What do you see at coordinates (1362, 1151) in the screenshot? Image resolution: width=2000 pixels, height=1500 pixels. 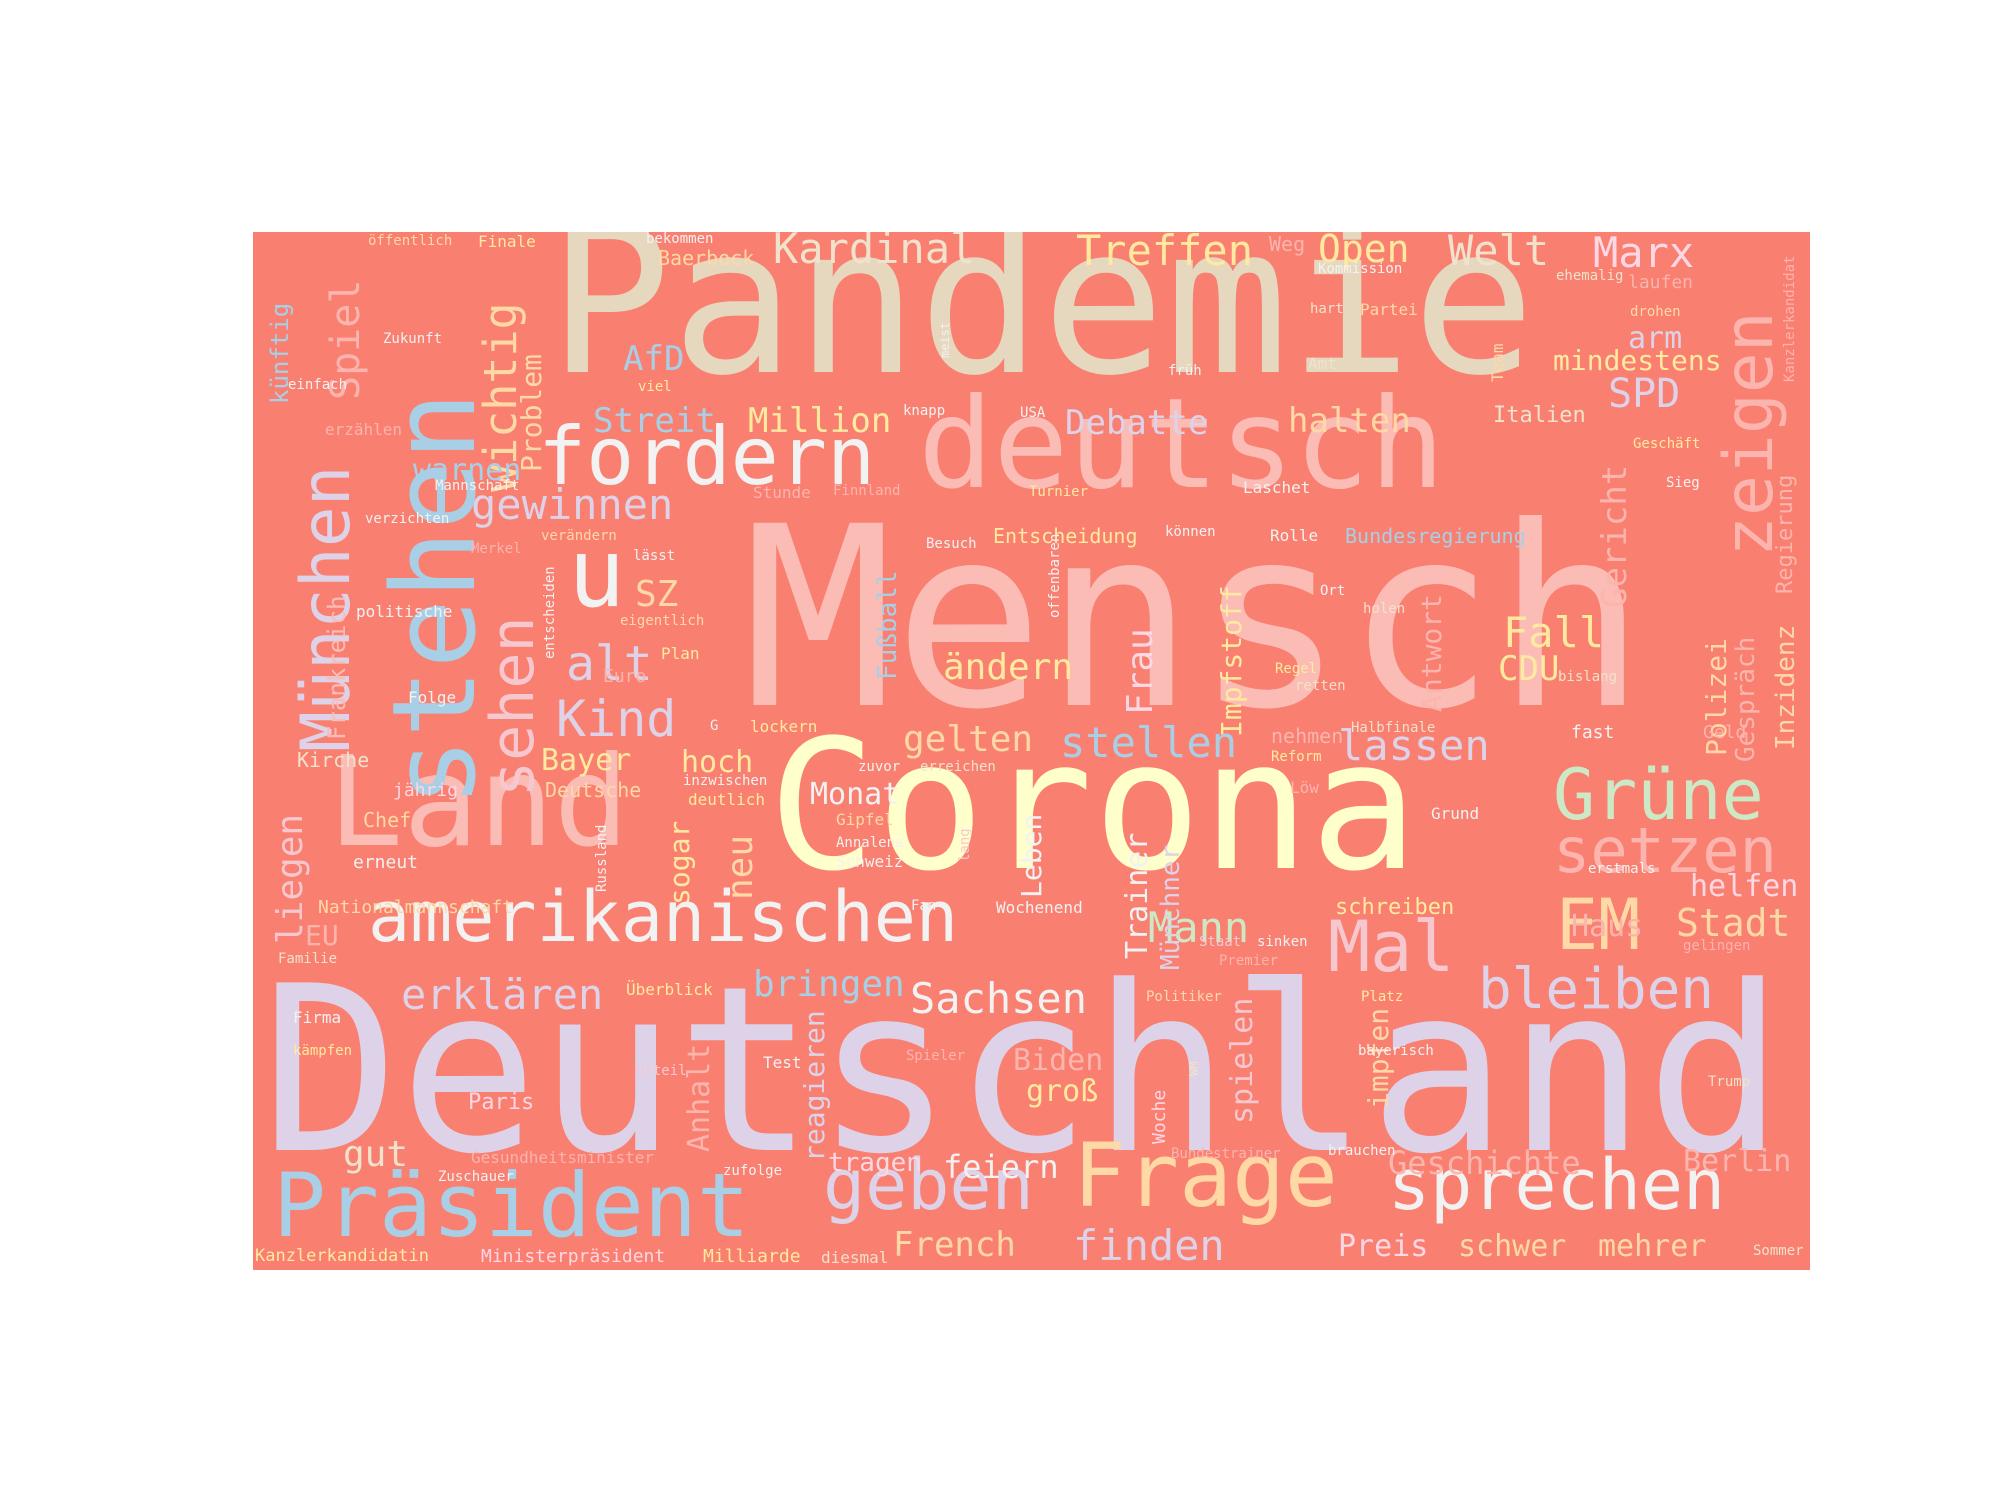 I see `word-brauchen: brauchen` at bounding box center [1362, 1151].